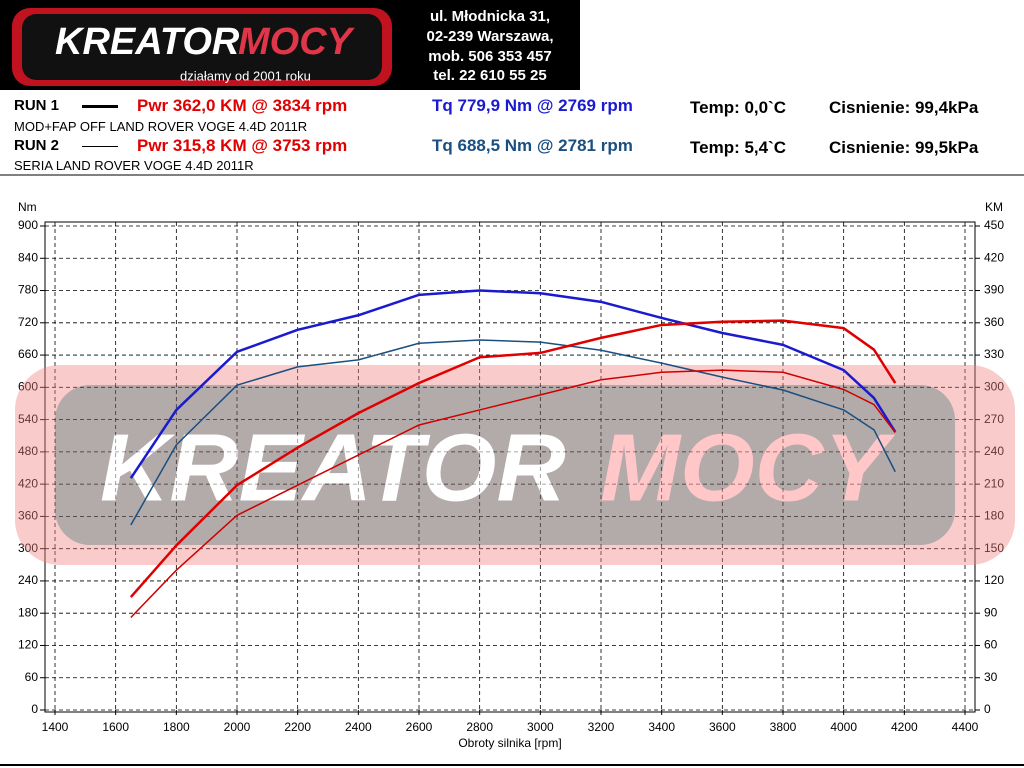 This screenshot has height=768, width=1024. What do you see at coordinates (490, 16) in the screenshot?
I see `address-line: ul. Młodnicka 31,` at bounding box center [490, 16].